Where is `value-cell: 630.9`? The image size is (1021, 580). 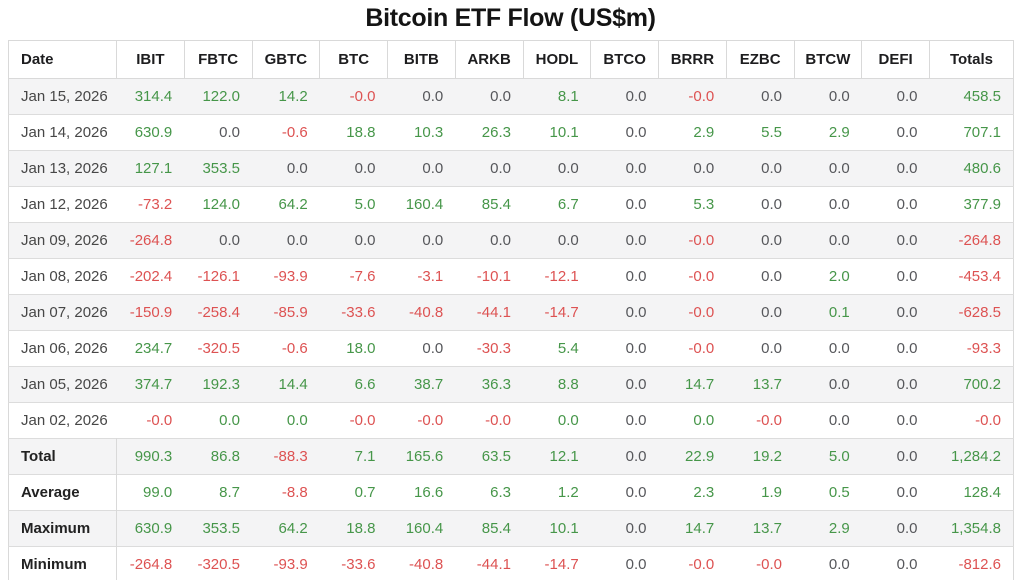
value-cell: 630.9 is located at coordinates (150, 132).